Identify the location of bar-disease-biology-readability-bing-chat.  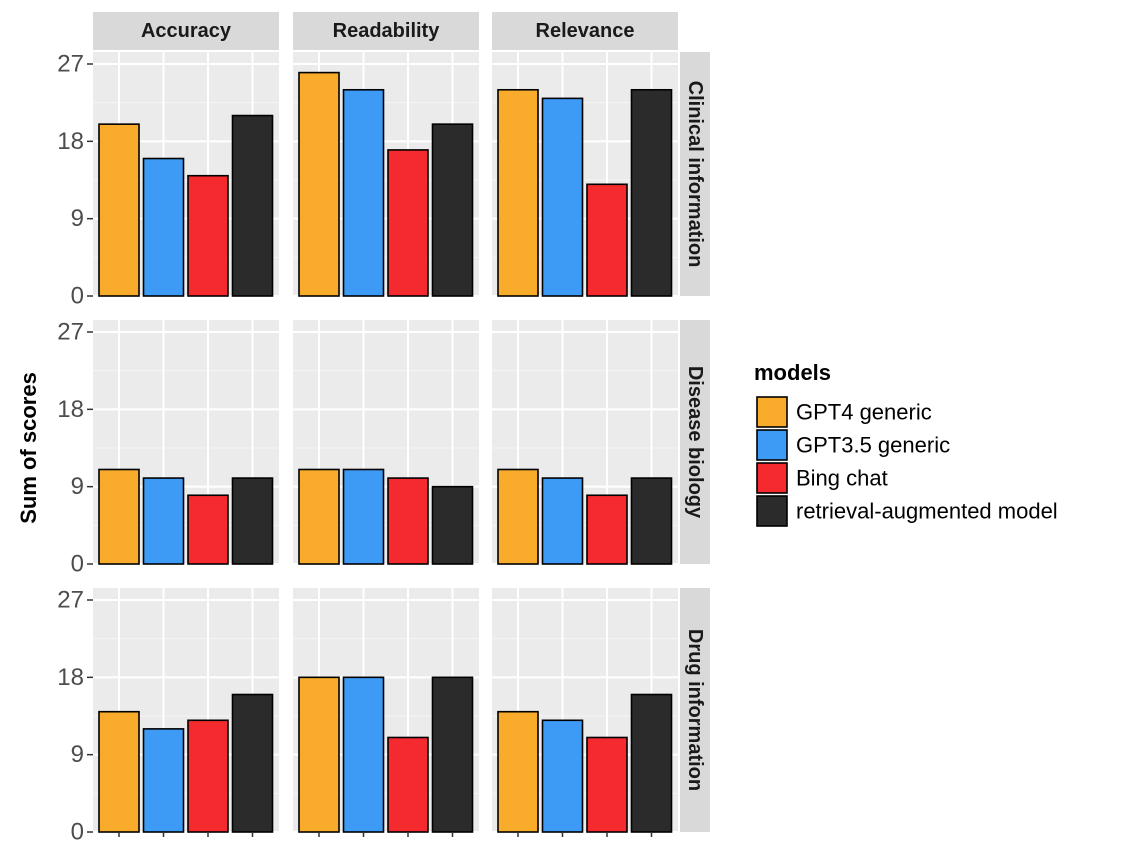
(408, 521).